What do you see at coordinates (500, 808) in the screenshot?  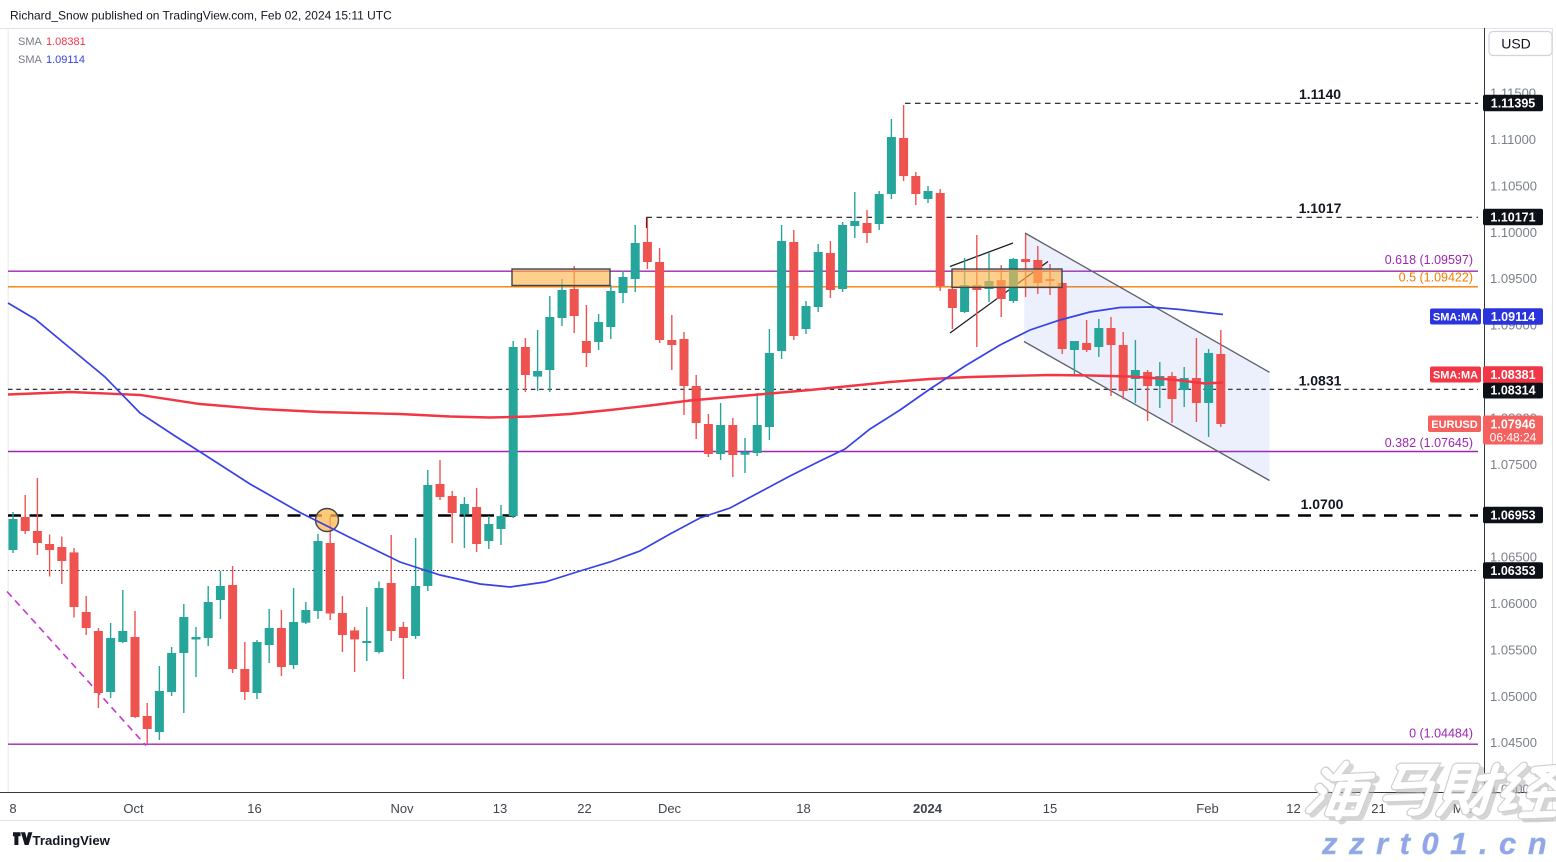 I see `svg-text: 13` at bounding box center [500, 808].